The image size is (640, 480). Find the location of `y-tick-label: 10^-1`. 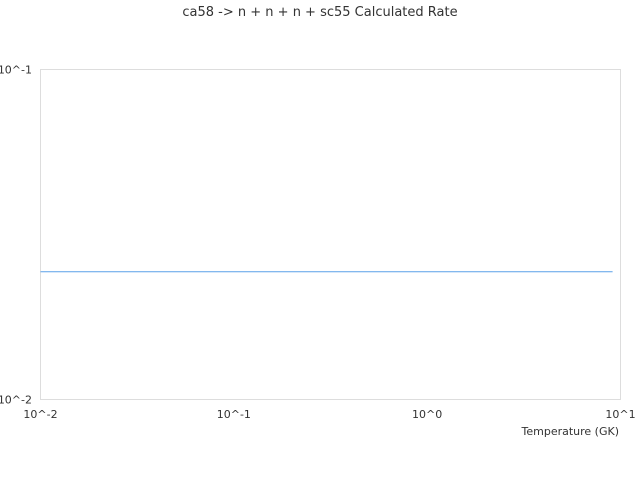

y-tick-label: 10^-1 is located at coordinates (16, 70).